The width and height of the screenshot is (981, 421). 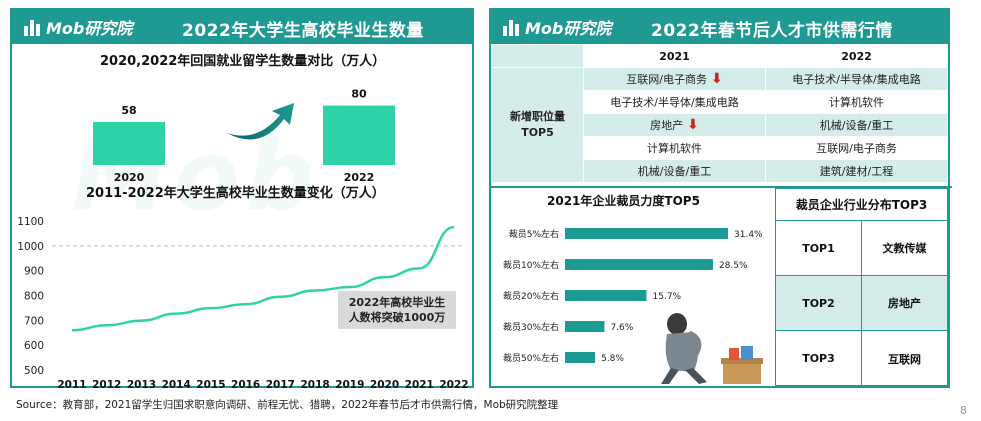 What do you see at coordinates (674, 56) in the screenshot?
I see `col-header-2021: 2021` at bounding box center [674, 56].